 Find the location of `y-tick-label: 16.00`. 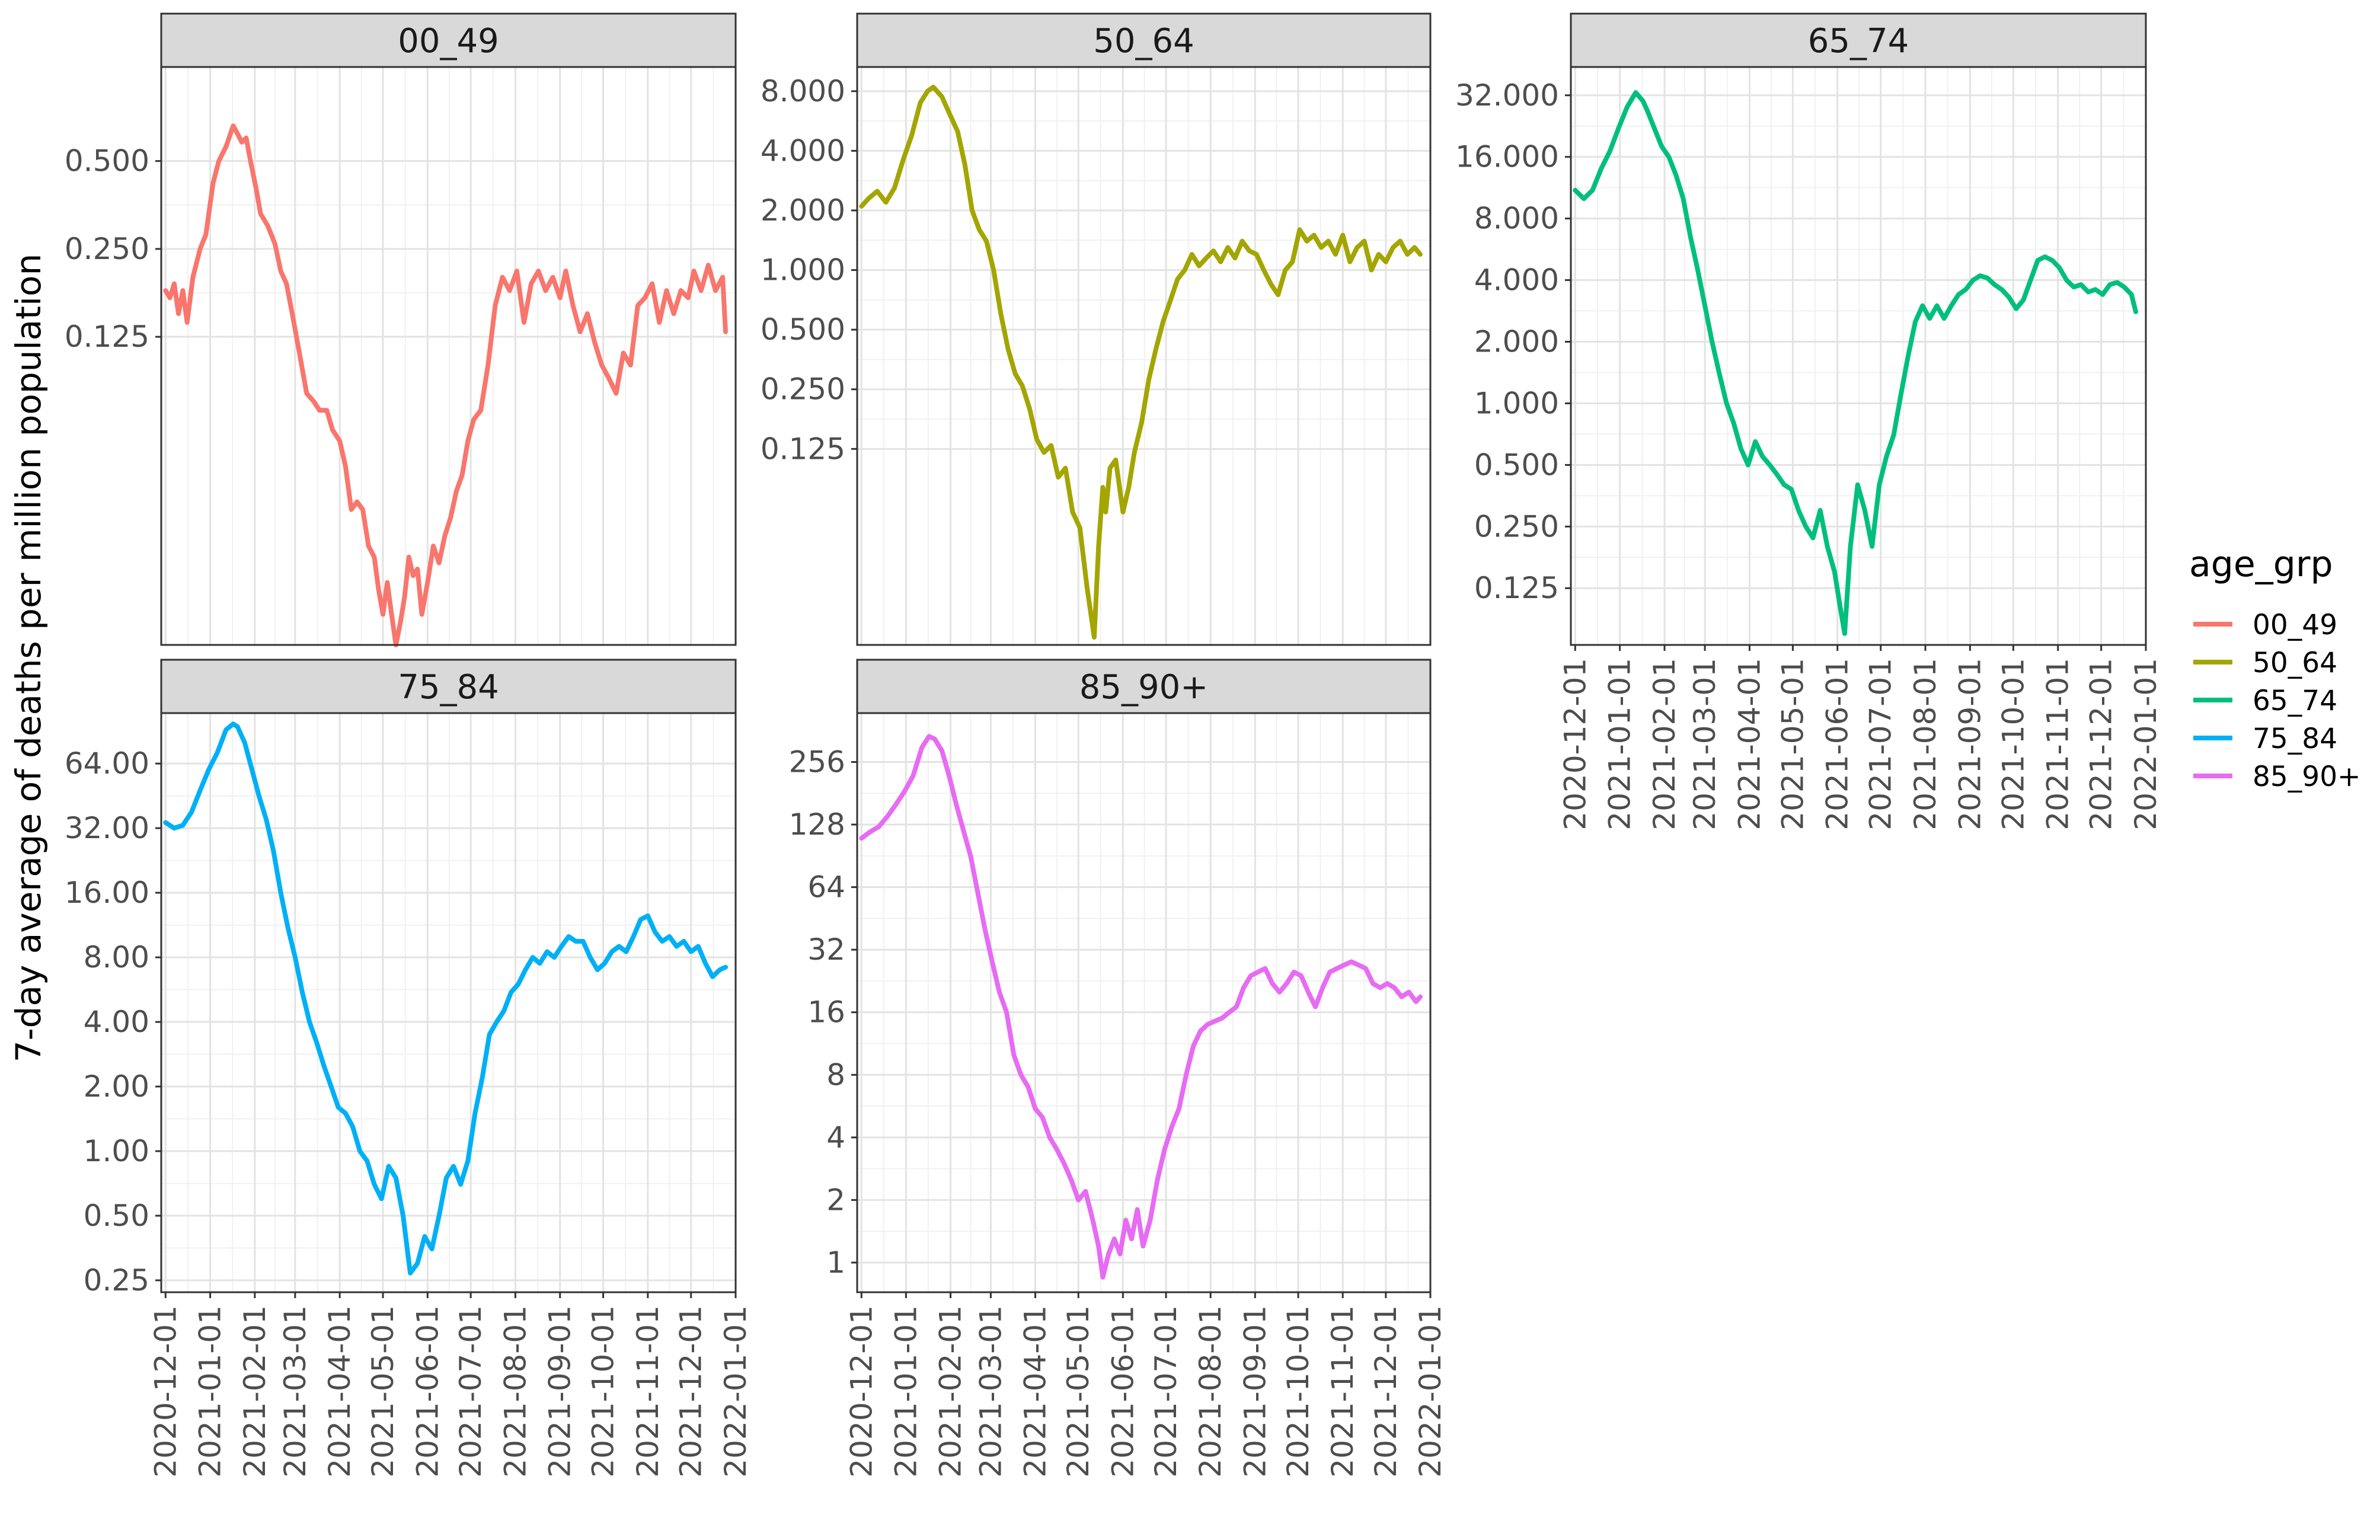

y-tick-label: 16.00 is located at coordinates (107, 893).